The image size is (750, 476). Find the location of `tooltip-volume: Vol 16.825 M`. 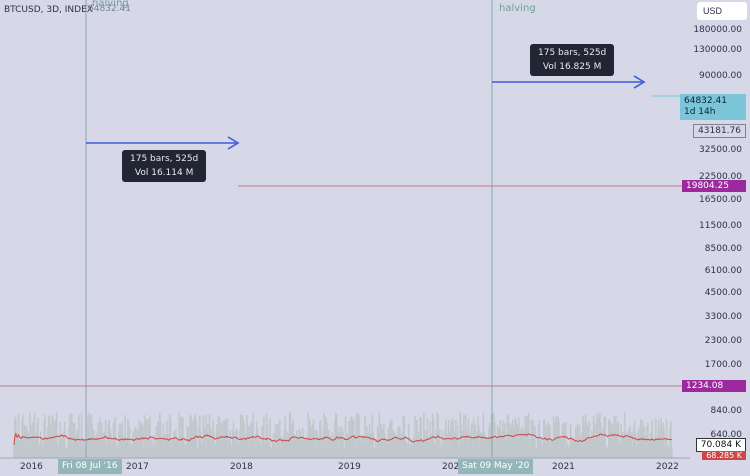

tooltip-volume: Vol 16.825 M is located at coordinates (572, 67).